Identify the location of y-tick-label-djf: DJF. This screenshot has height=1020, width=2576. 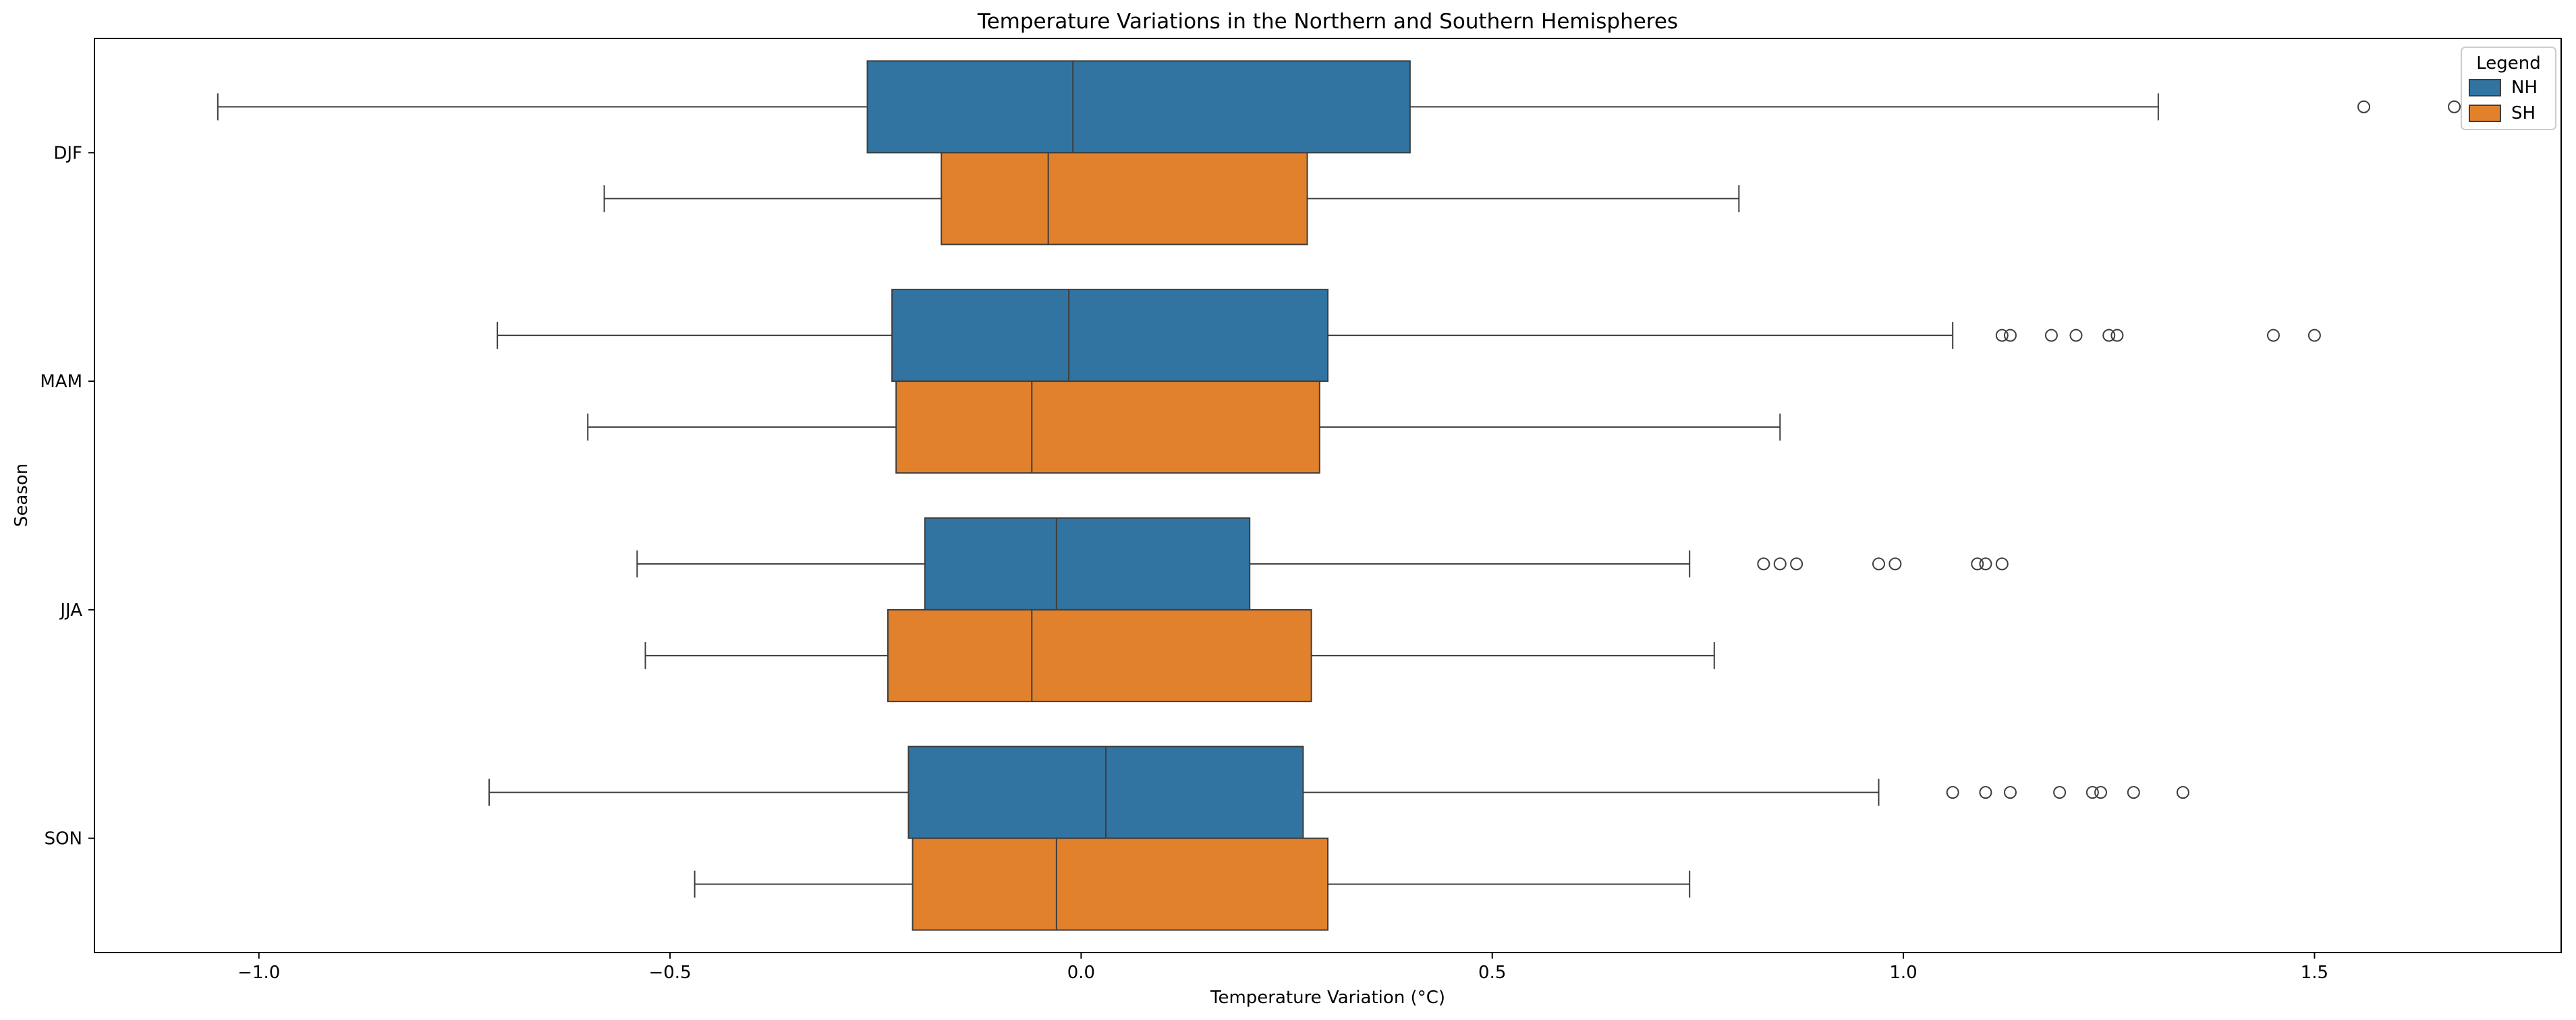
(67, 153).